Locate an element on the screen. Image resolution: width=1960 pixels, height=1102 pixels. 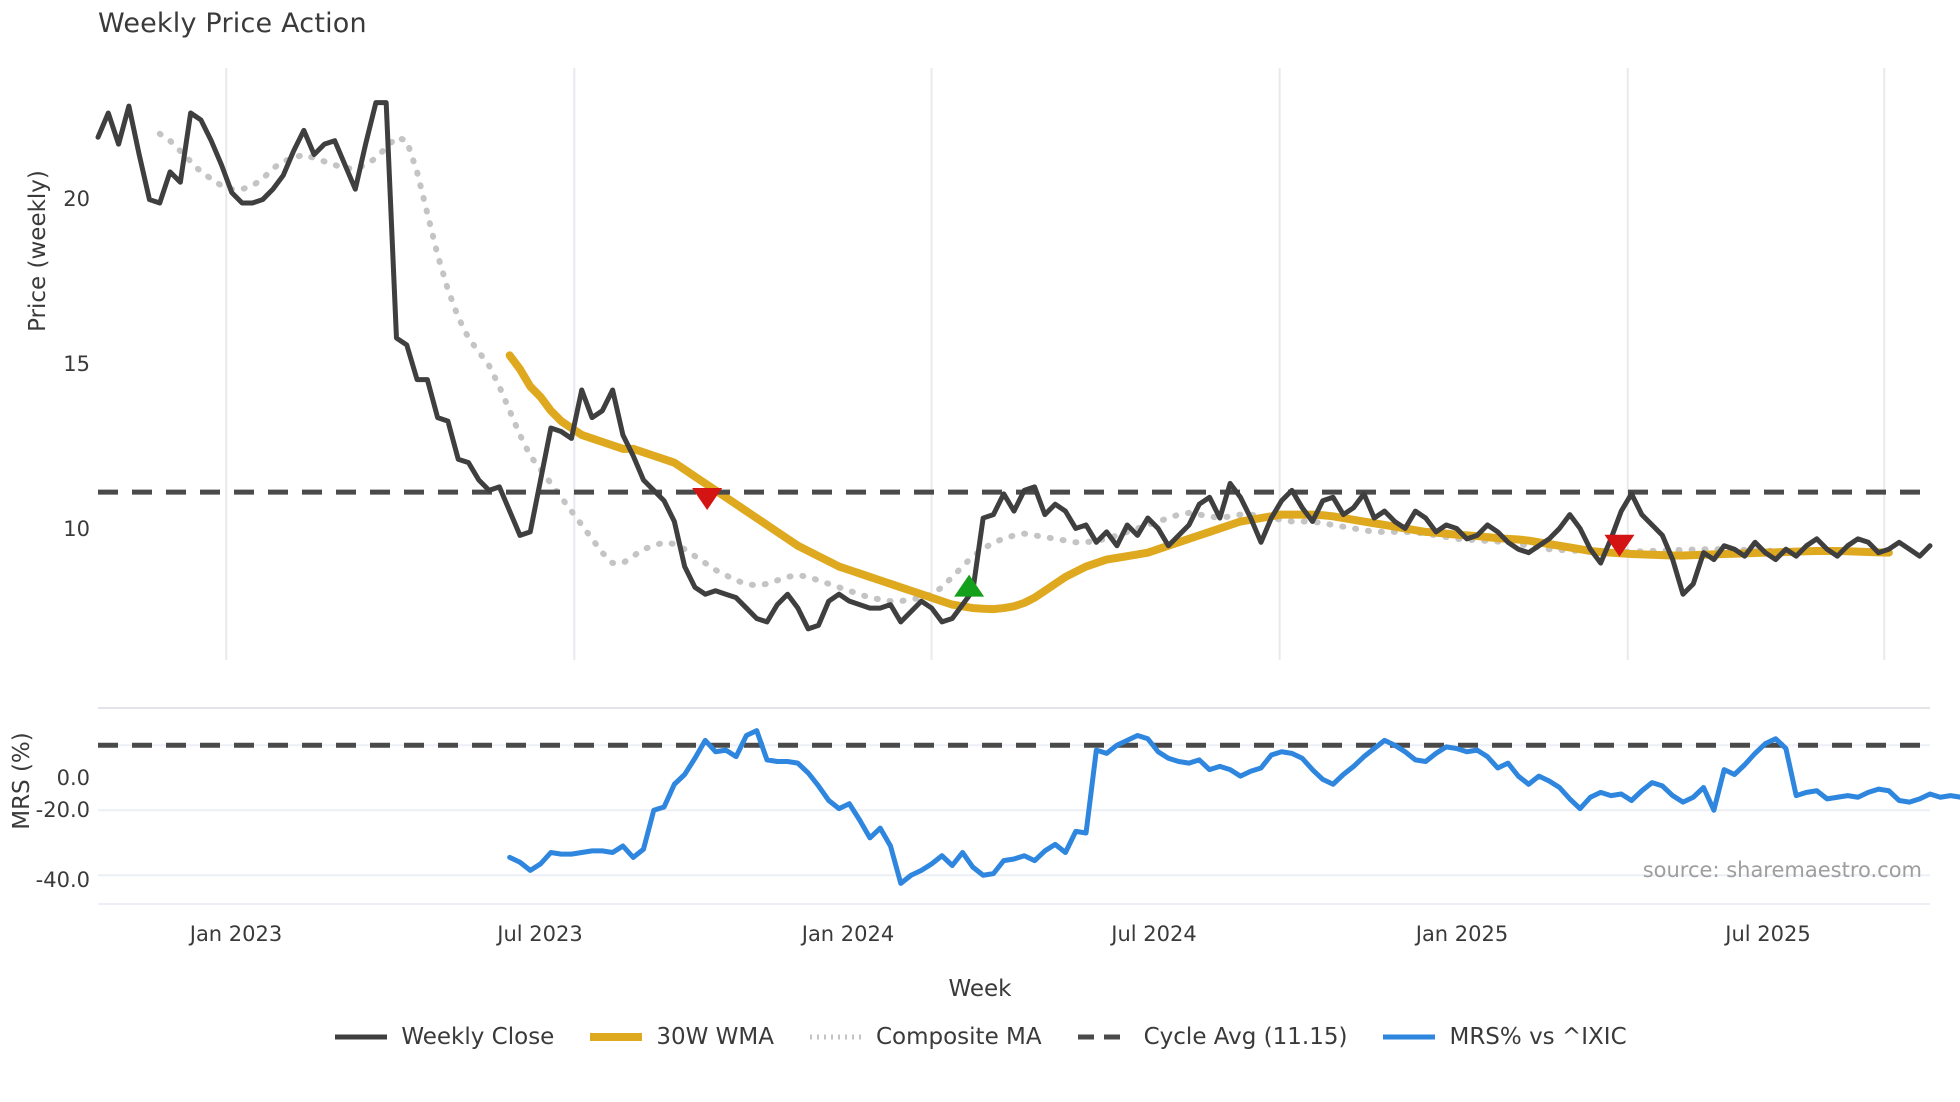
mrs-ytick-minus20: -20.0 is located at coordinates (62, 810).